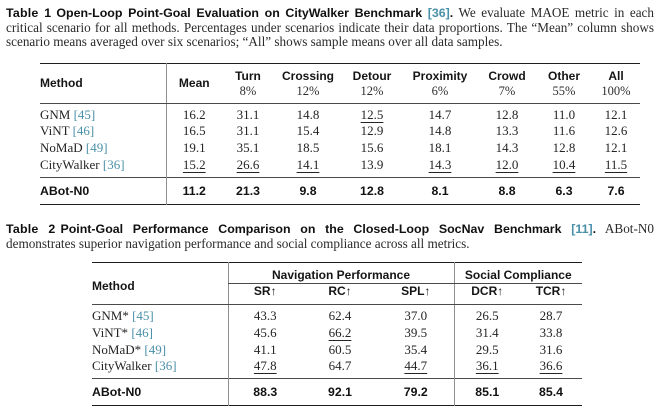 The height and width of the screenshot is (406, 660). What do you see at coordinates (340, 392) in the screenshot?
I see `value-cell: 92.1` at bounding box center [340, 392].